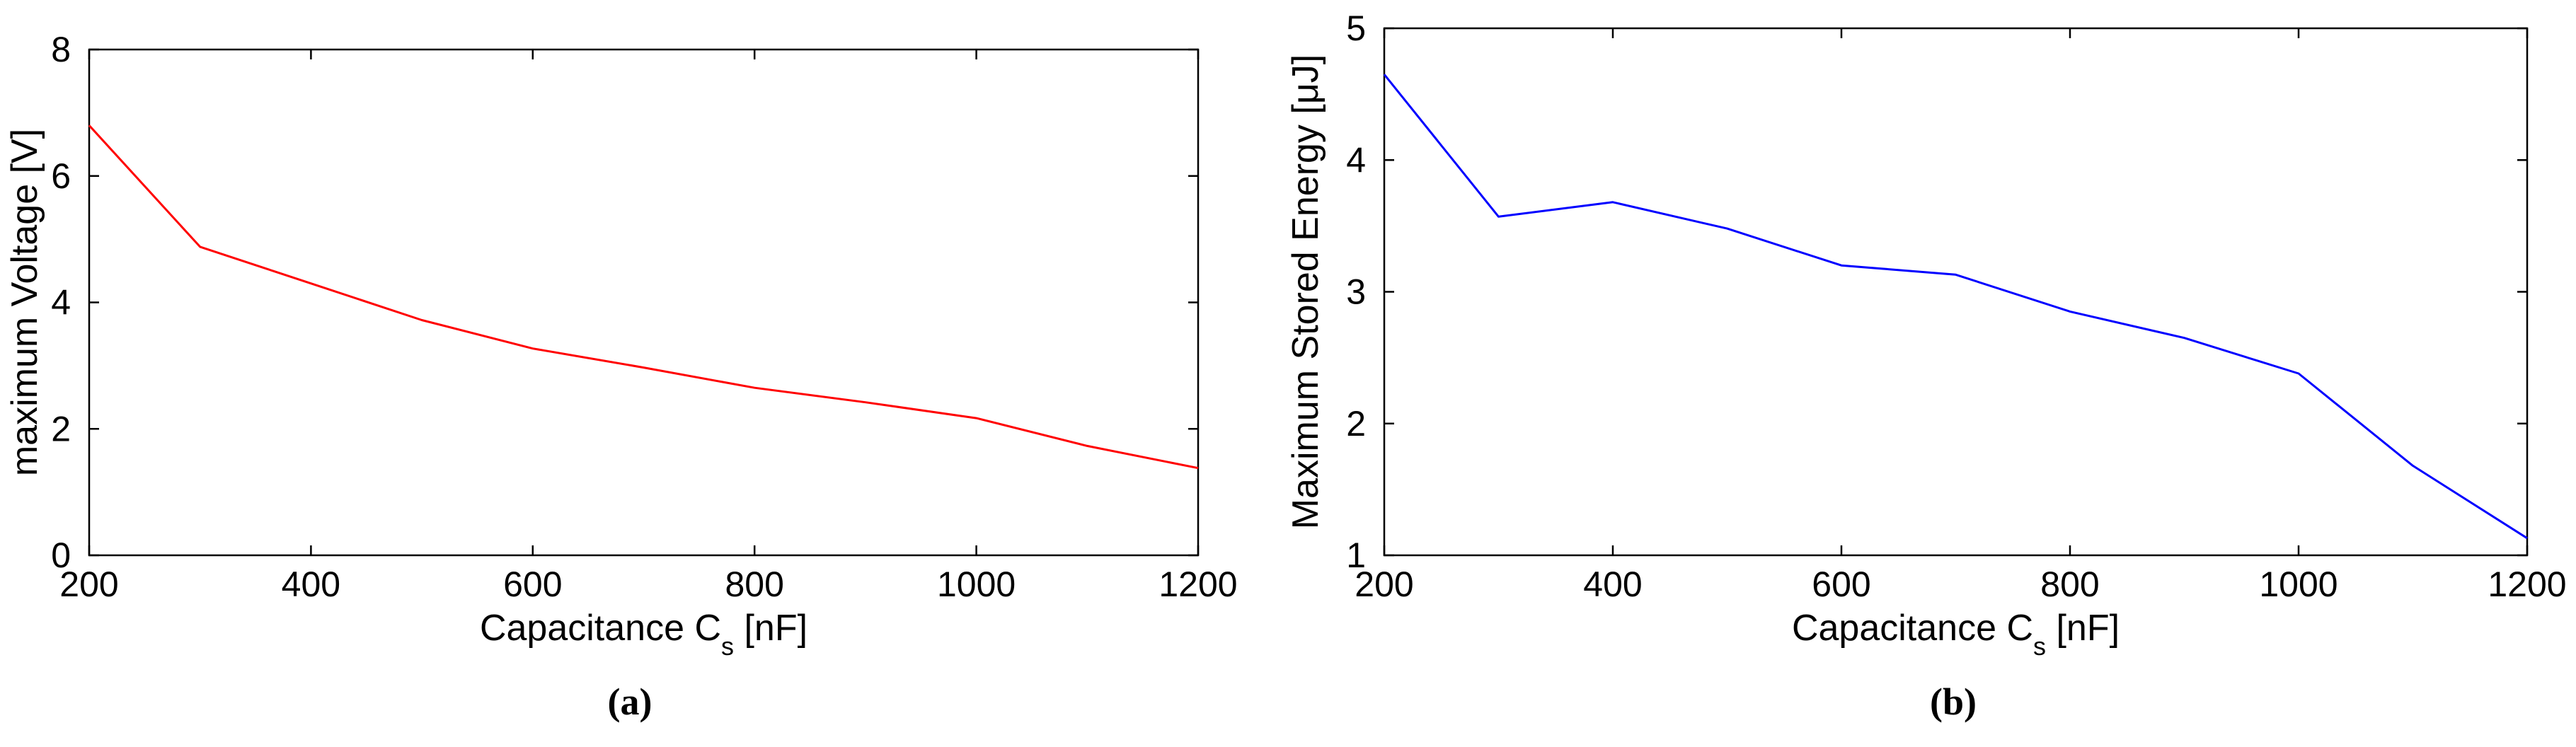 This screenshot has height=747, width=2576. I want to click on panel-label: (a), so click(630, 702).